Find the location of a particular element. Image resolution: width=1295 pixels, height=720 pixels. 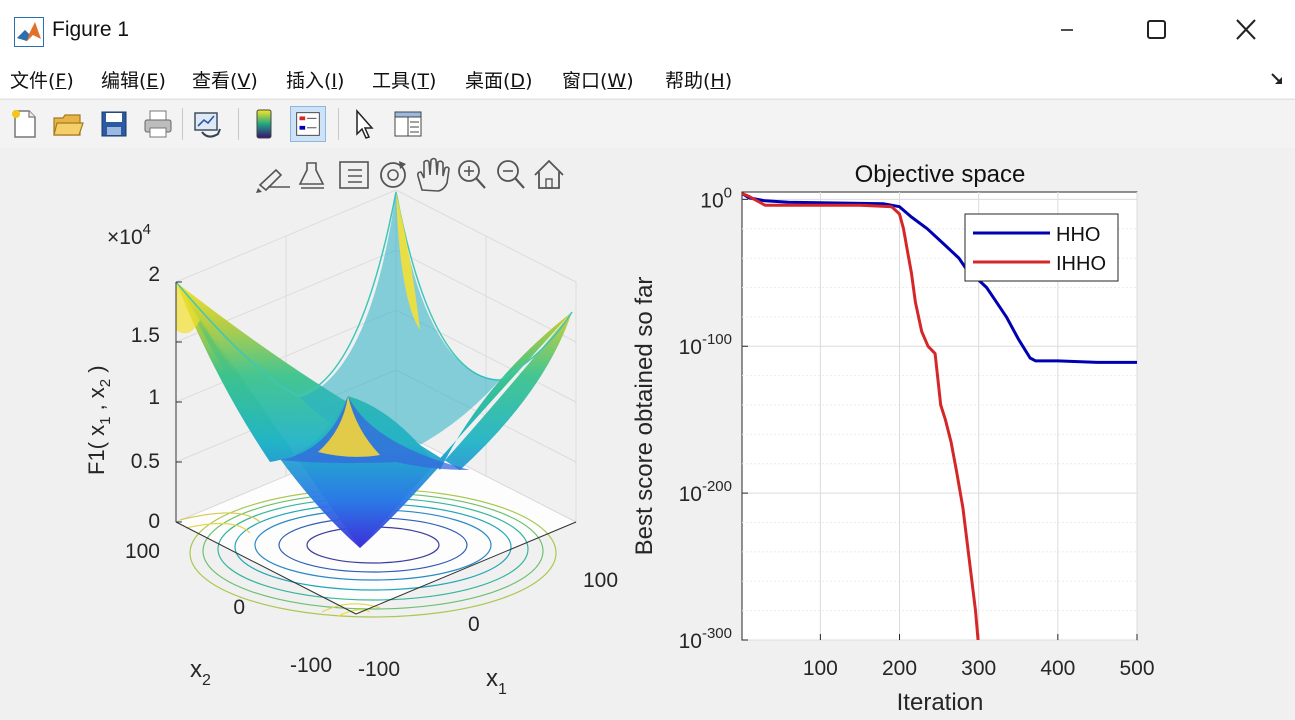

print-icon is located at coordinates (158, 124).